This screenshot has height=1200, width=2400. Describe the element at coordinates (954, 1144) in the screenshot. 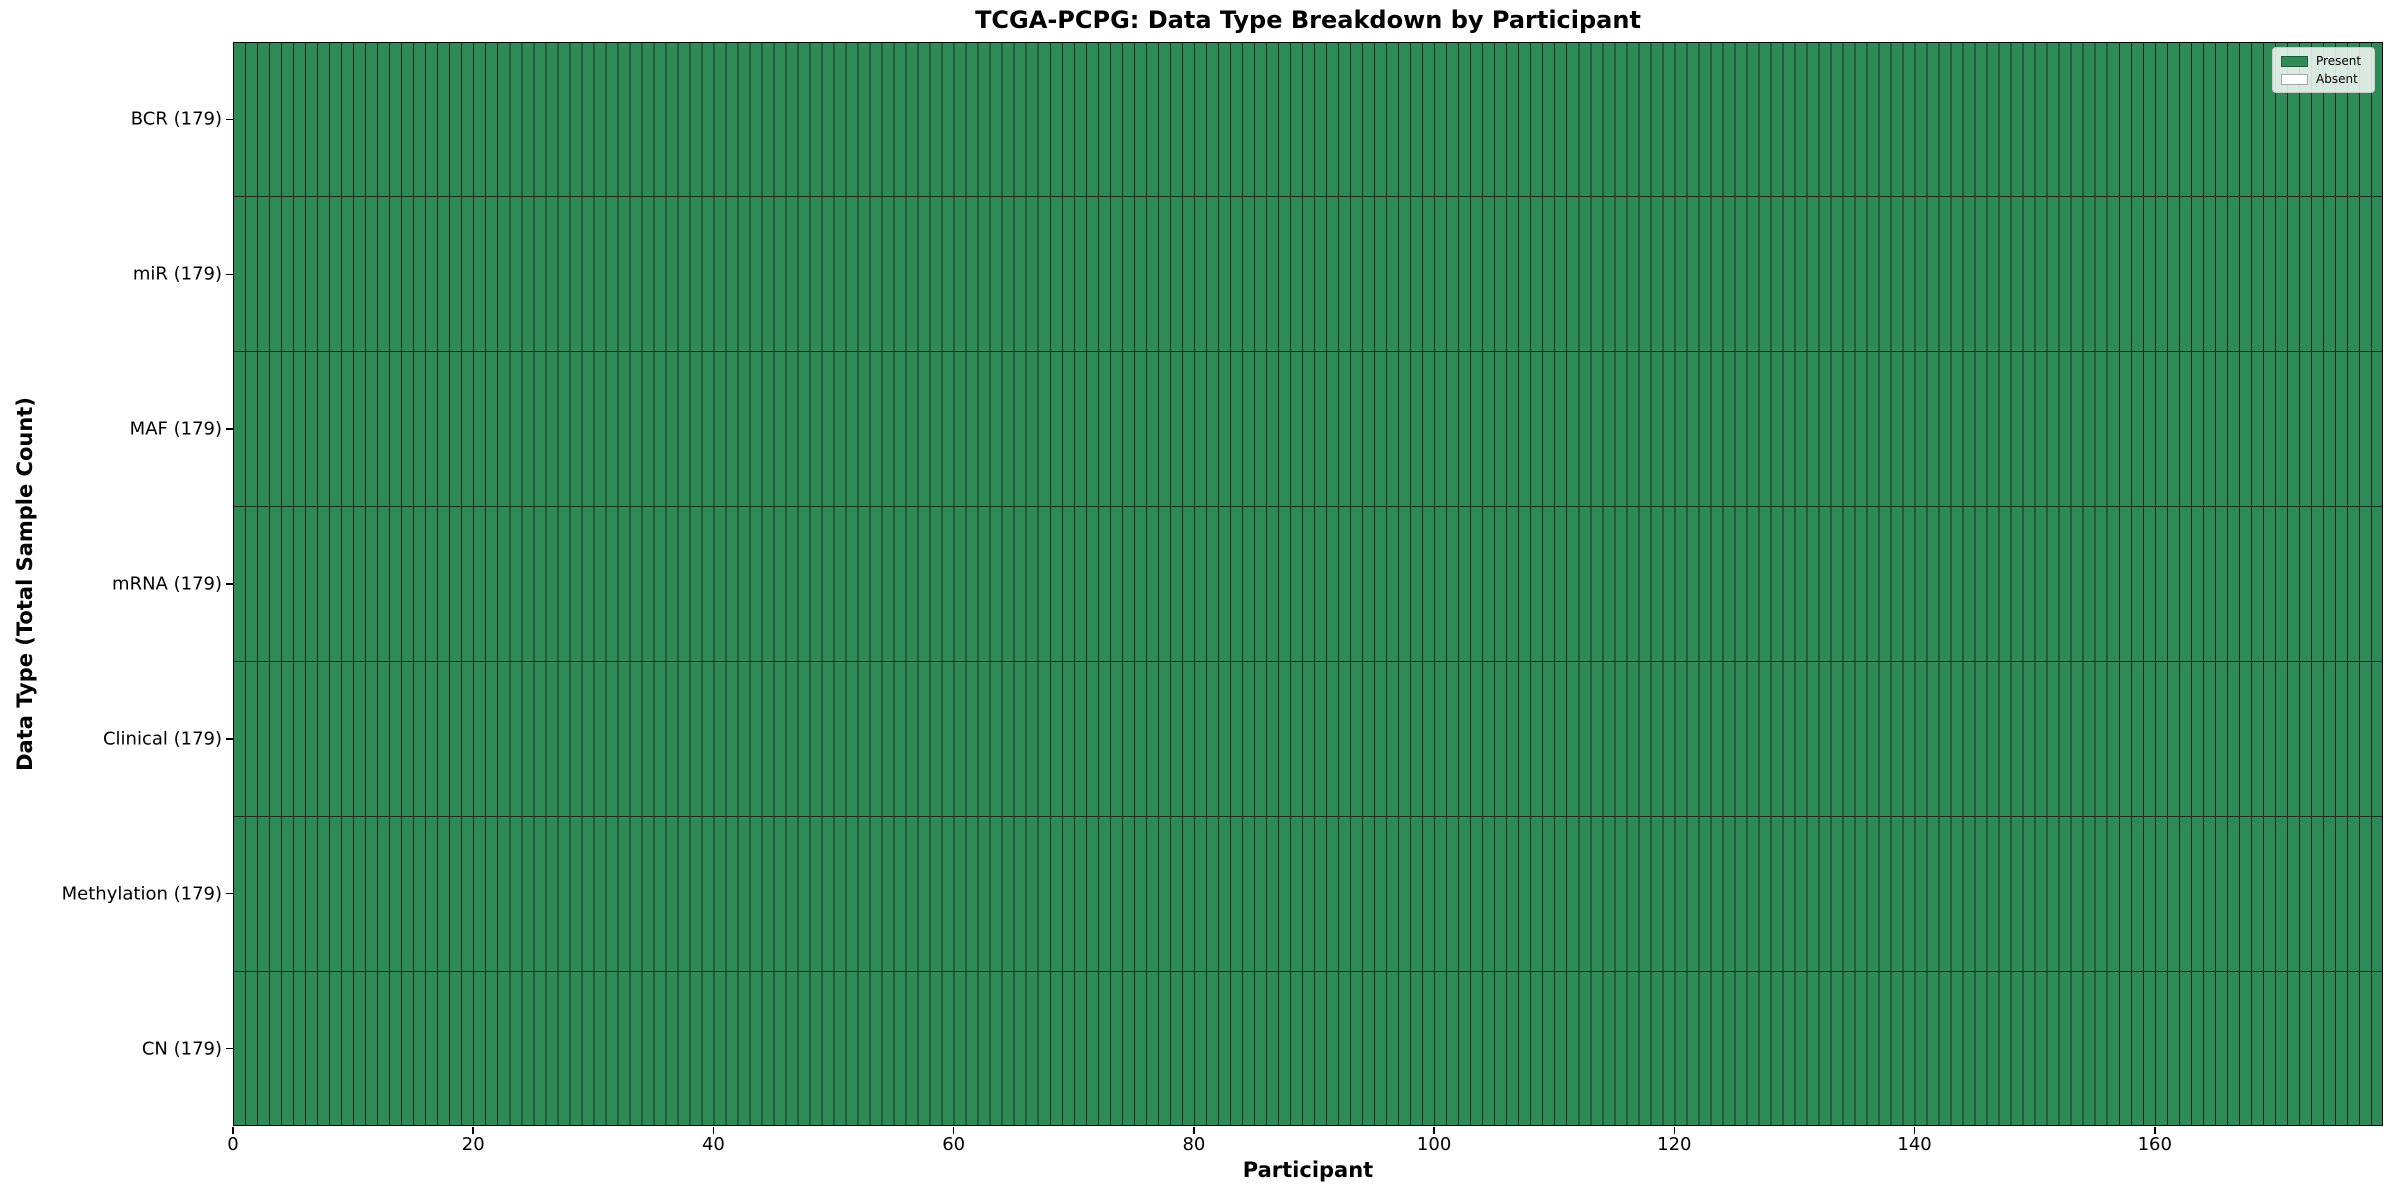

I see `x-tick-label: 60` at that location.